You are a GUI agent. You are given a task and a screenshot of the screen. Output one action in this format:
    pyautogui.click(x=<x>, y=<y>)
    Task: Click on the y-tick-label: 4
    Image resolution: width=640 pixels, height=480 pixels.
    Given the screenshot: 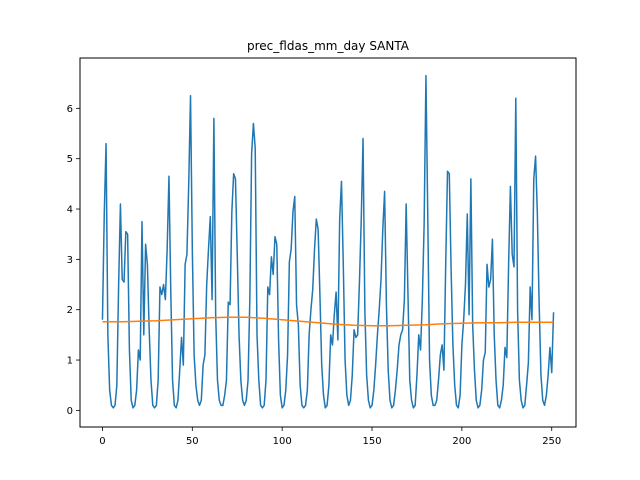 What is the action you would take?
    pyautogui.click(x=70, y=210)
    